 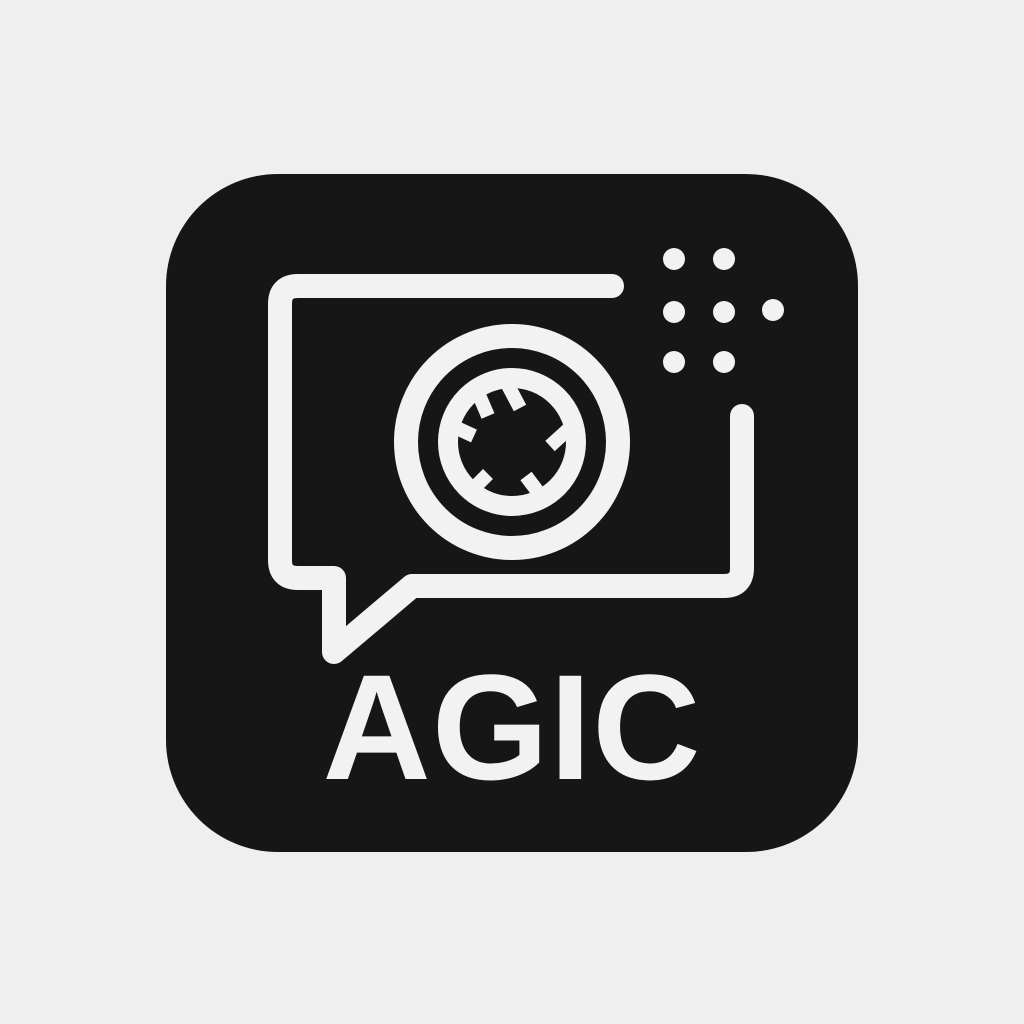 What do you see at coordinates (511, 437) in the screenshot?
I see `aperture-blades` at bounding box center [511, 437].